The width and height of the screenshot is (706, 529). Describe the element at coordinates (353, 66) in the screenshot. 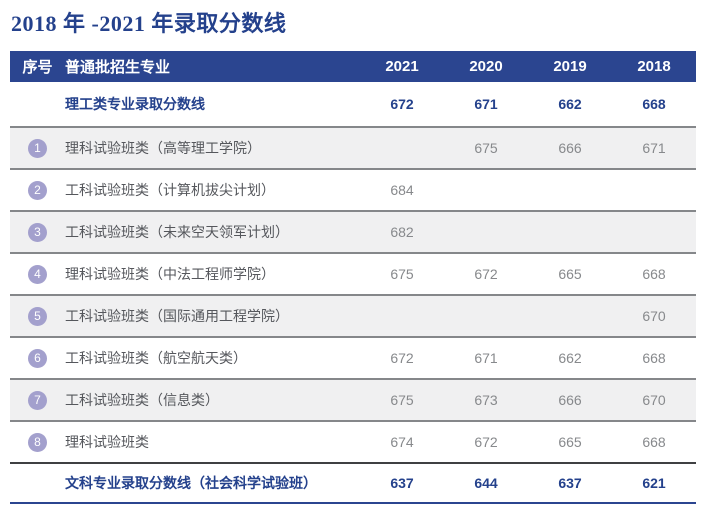

I see `table-header: 序号 普通批招生专业 2021 2020 2019 2018` at that location.